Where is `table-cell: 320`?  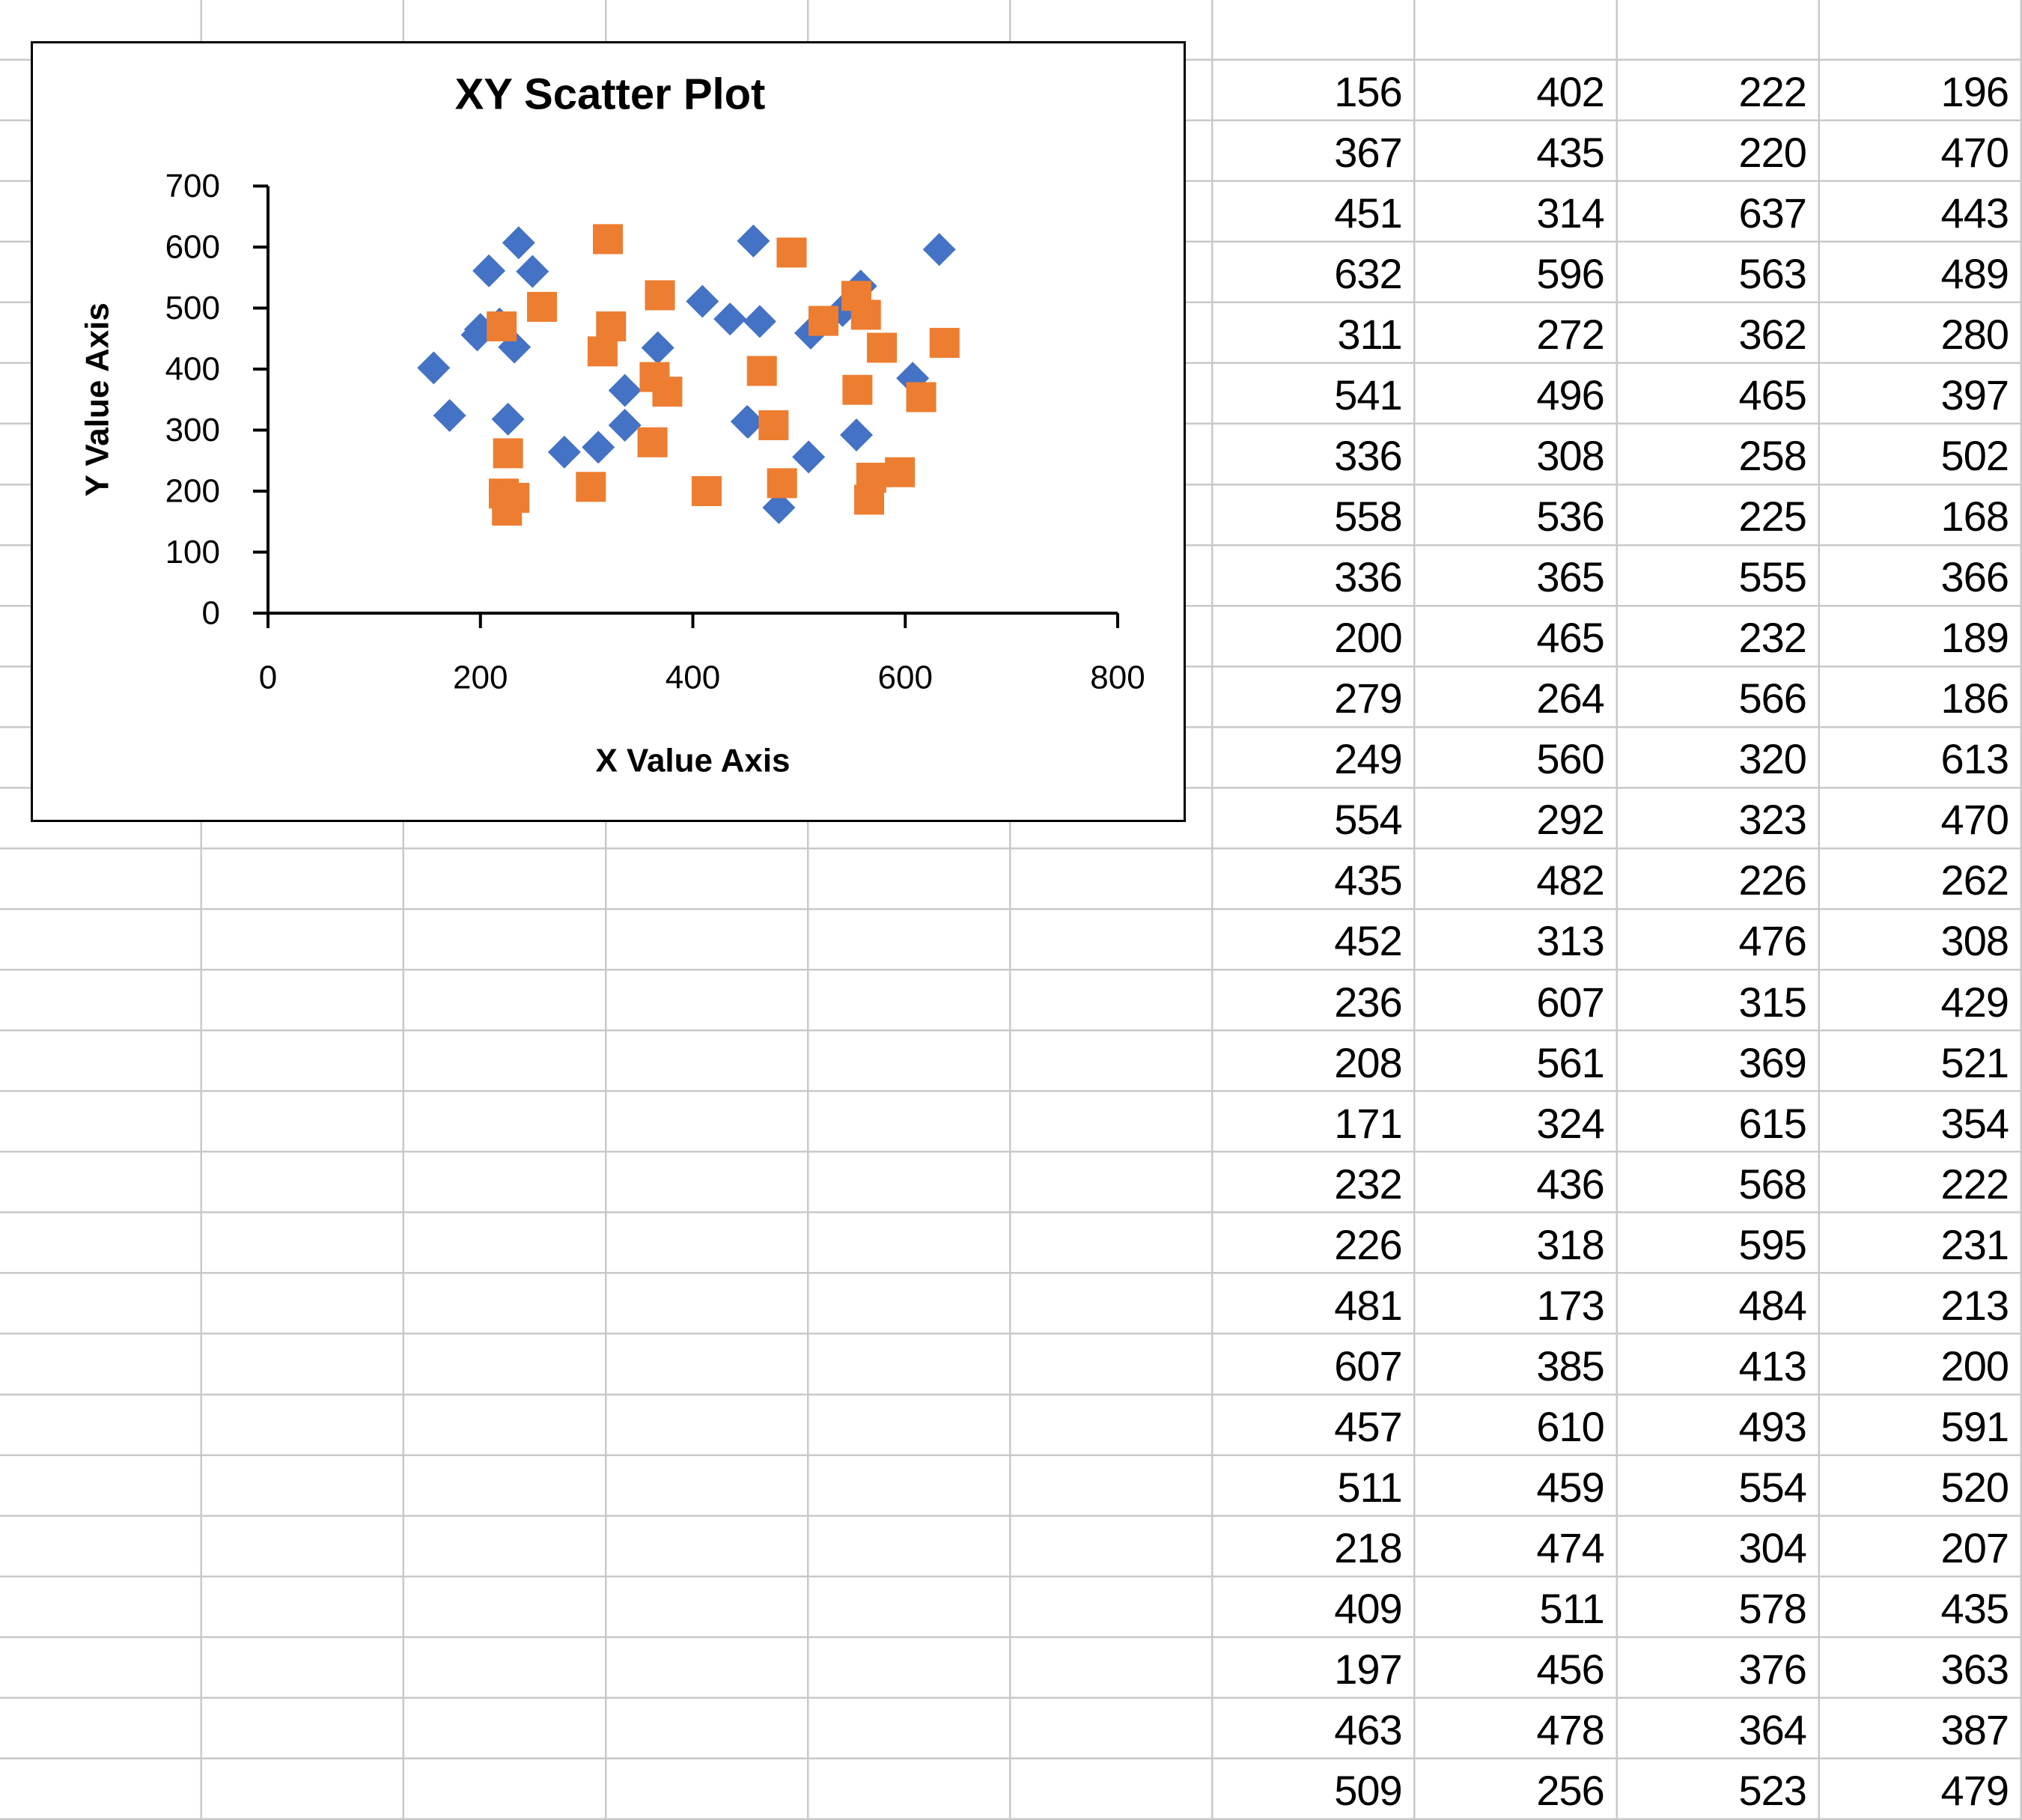 table-cell: 320 is located at coordinates (1772, 759).